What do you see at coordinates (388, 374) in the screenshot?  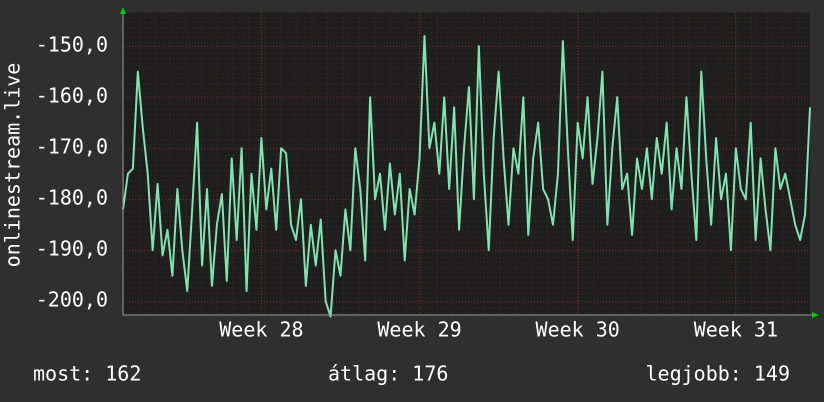 I see `footer-average: átlag: 176` at bounding box center [388, 374].